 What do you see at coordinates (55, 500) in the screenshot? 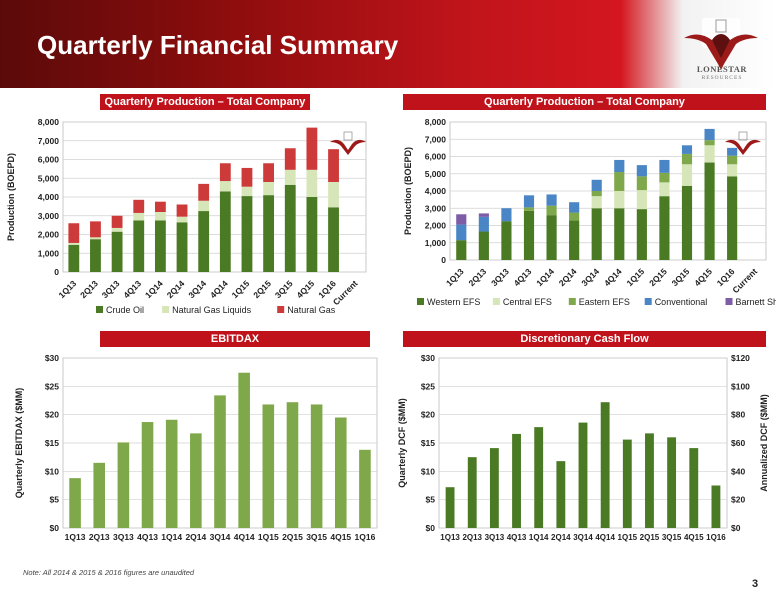
I see `y-tick-label: $5` at bounding box center [55, 500].